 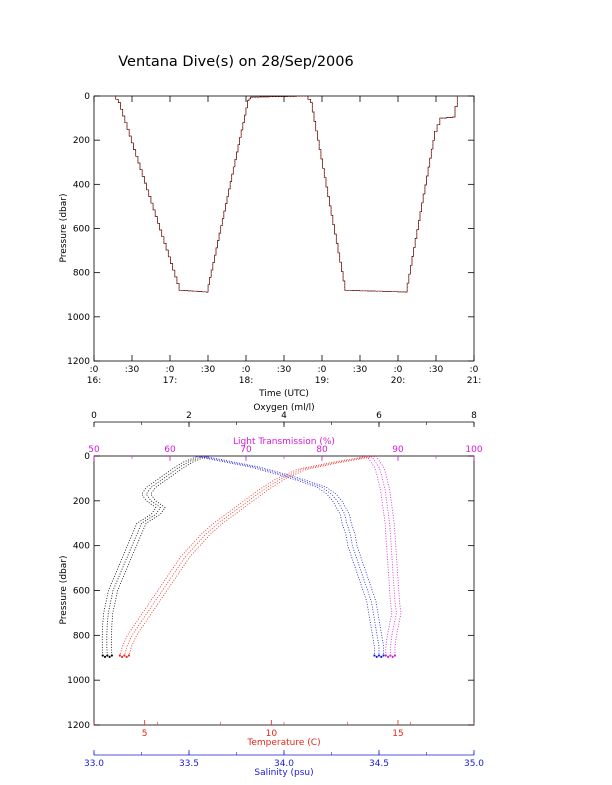 I want to click on axis-tick-label: 5, so click(x=145, y=734).